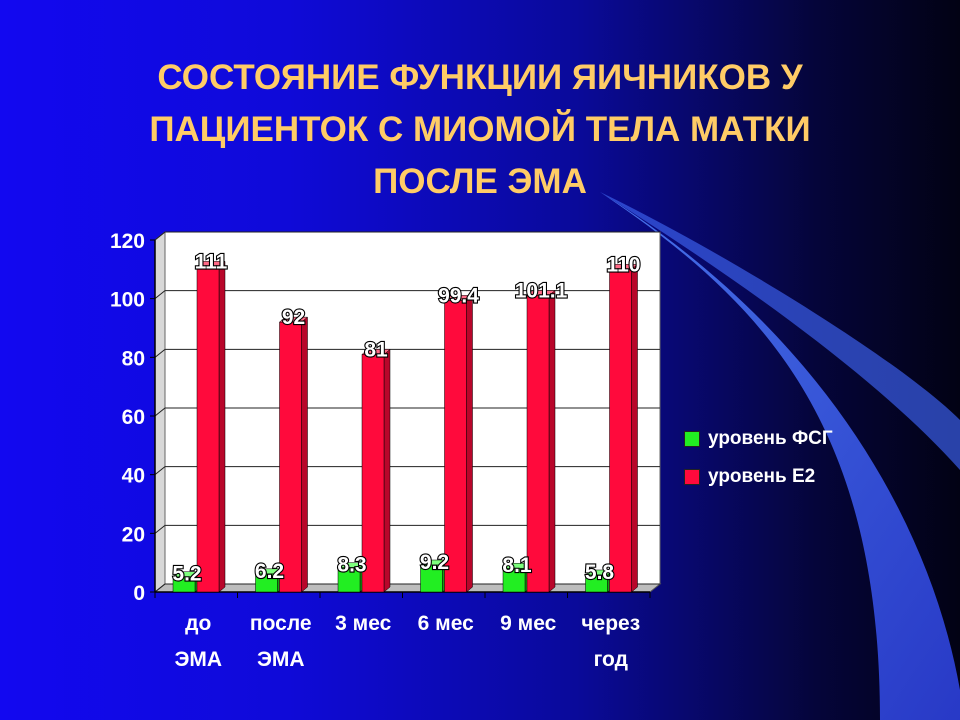  Describe the element at coordinates (127, 300) in the screenshot. I see `y-tick-label: 100` at that location.